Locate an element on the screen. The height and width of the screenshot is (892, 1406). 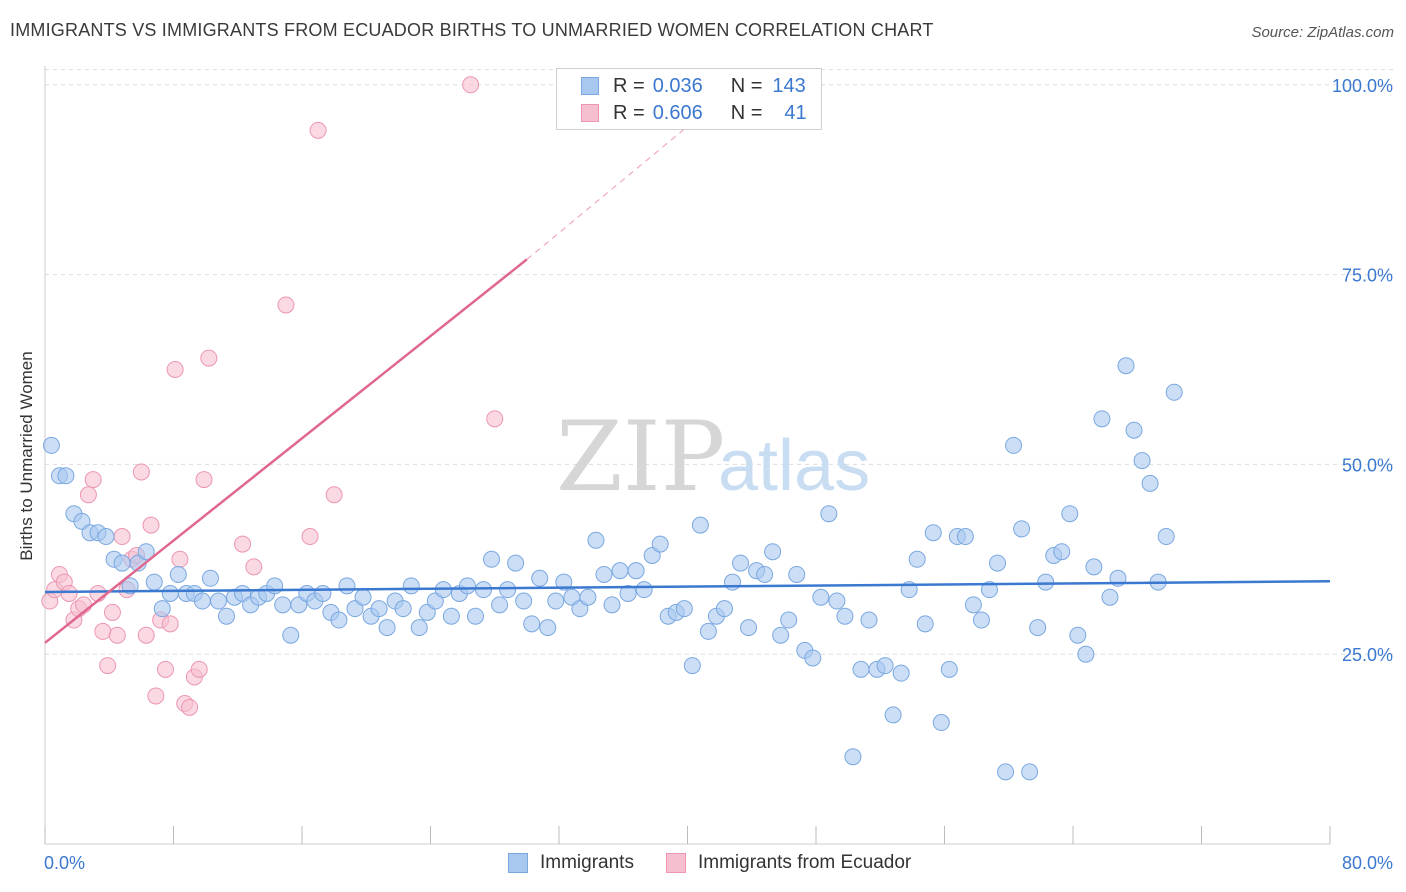
immigrants-trend-line is located at coordinates (687, 587).